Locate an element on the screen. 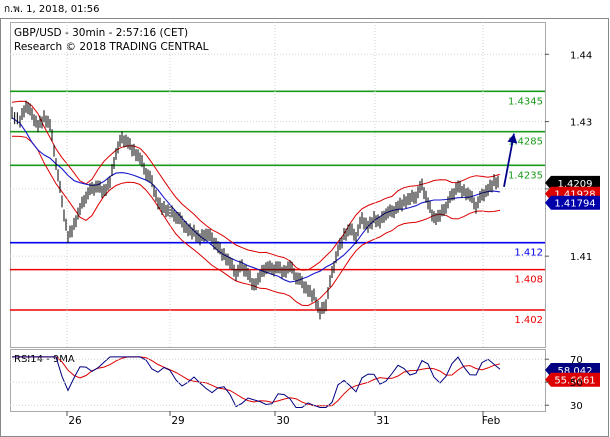 This screenshot has width=610, height=437. level-label-3: 1.412 is located at coordinates (528, 253).